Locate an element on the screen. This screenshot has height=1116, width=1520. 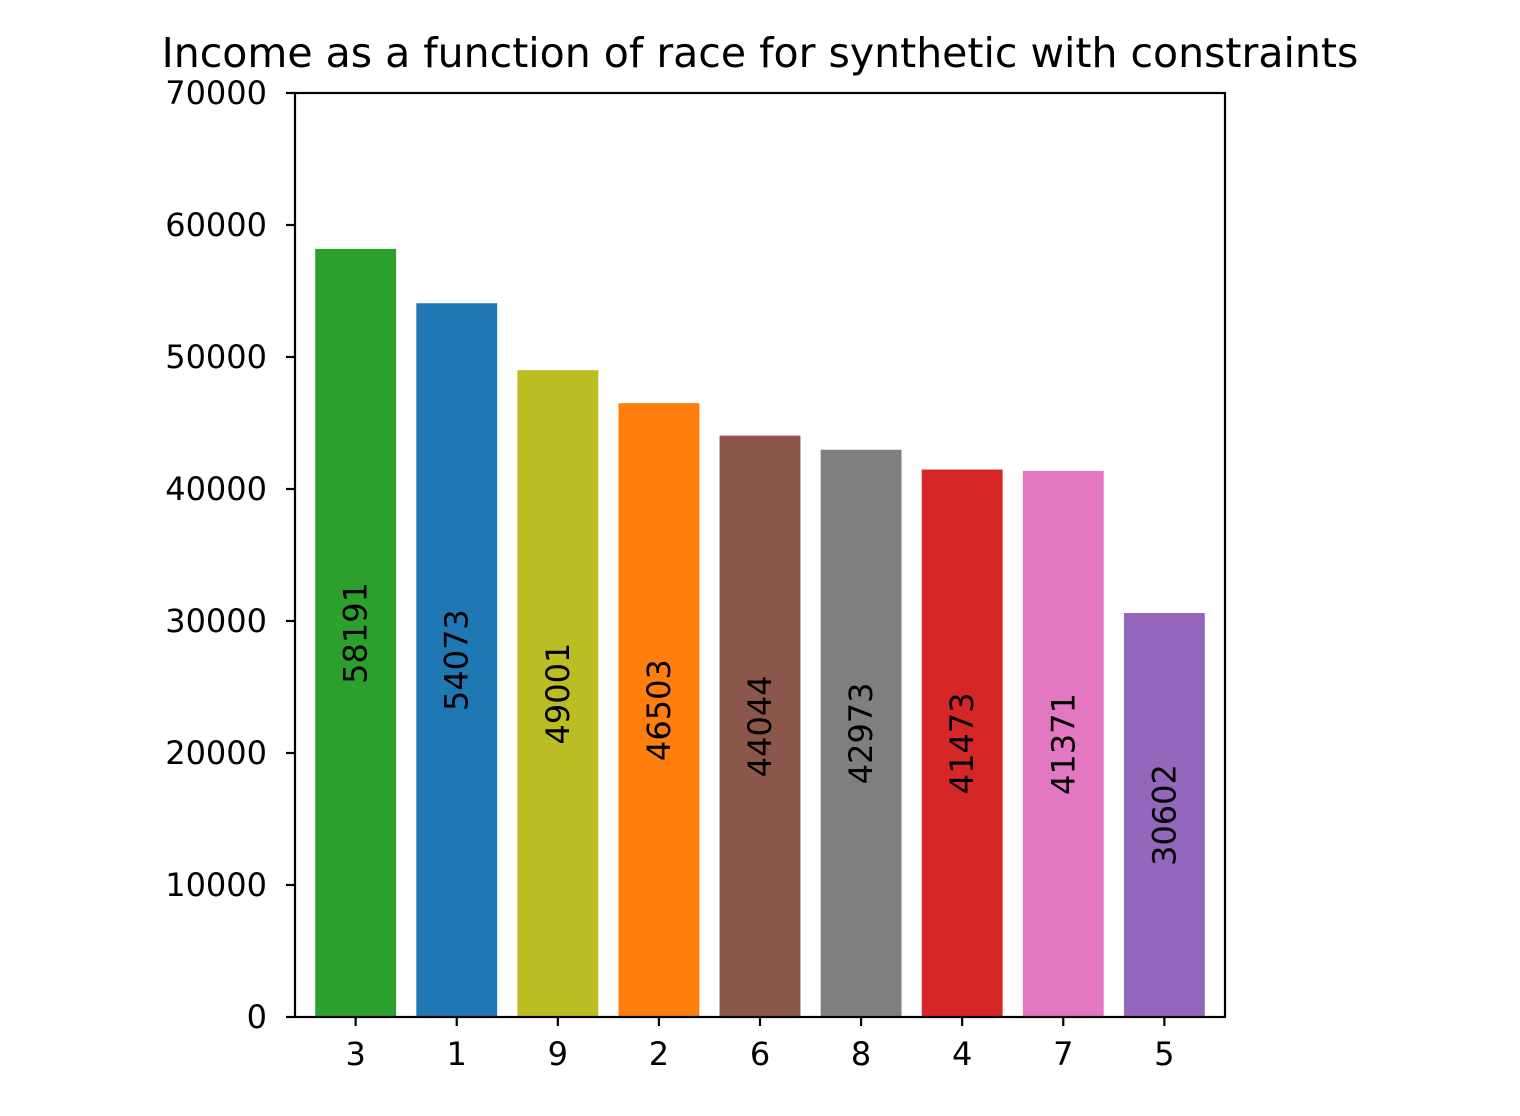
data-label-6: 44044 is located at coordinates (760, 726).